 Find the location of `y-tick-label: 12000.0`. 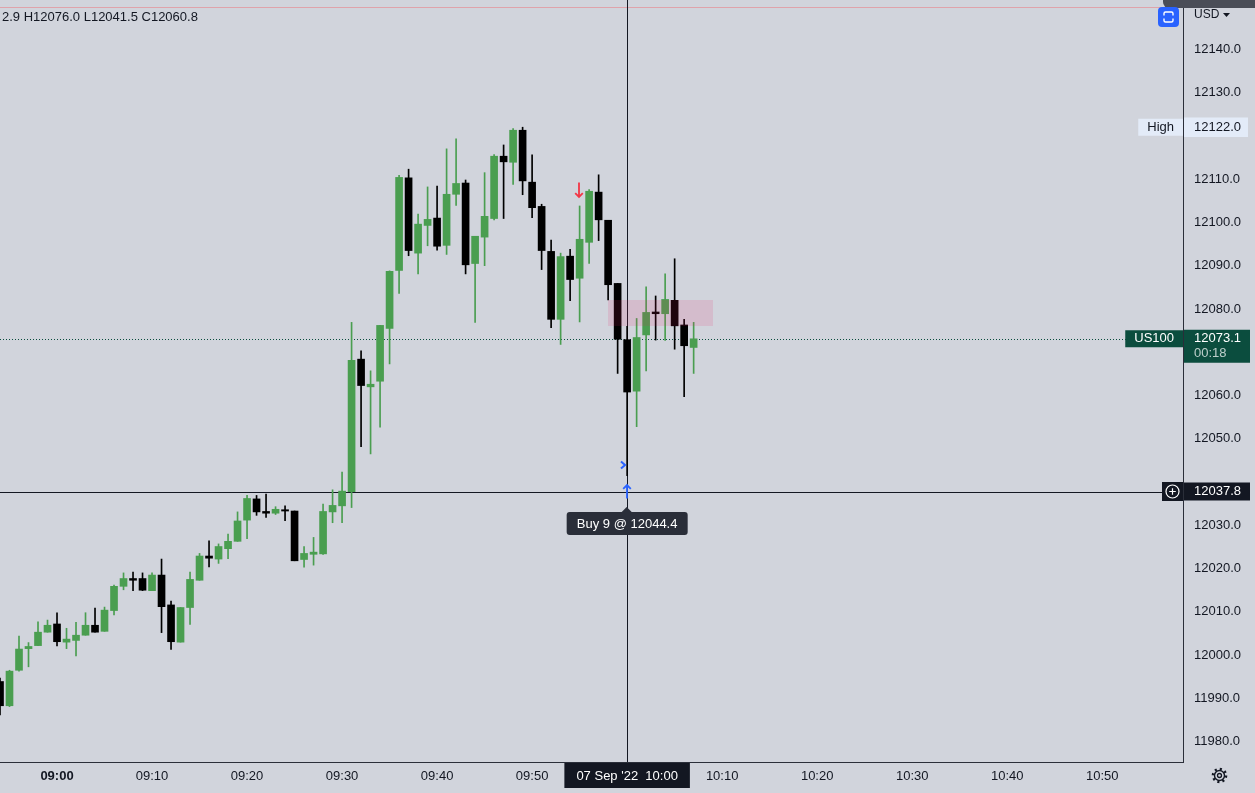

y-tick-label: 12000.0 is located at coordinates (1217, 654).